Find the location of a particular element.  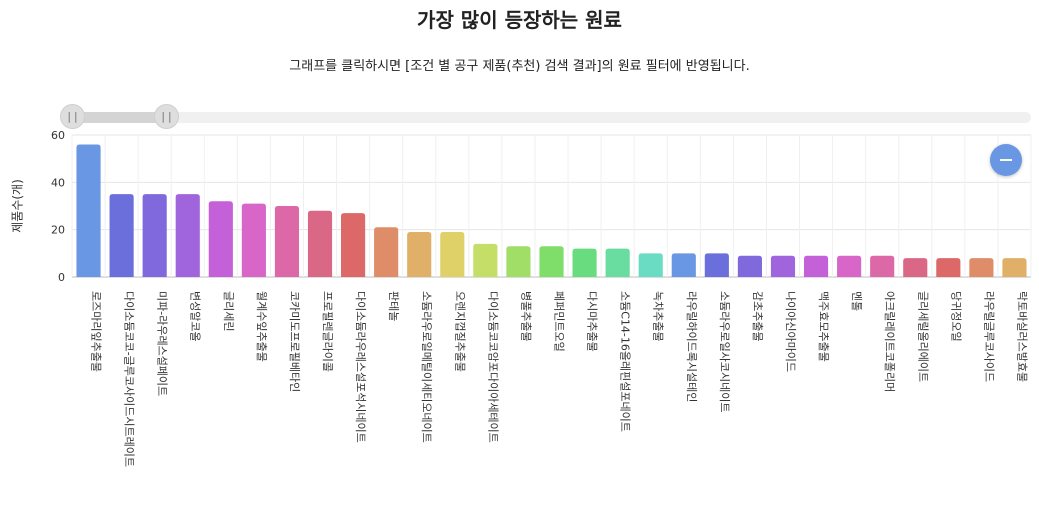

zoom-out-button is located at coordinates (1006, 160).